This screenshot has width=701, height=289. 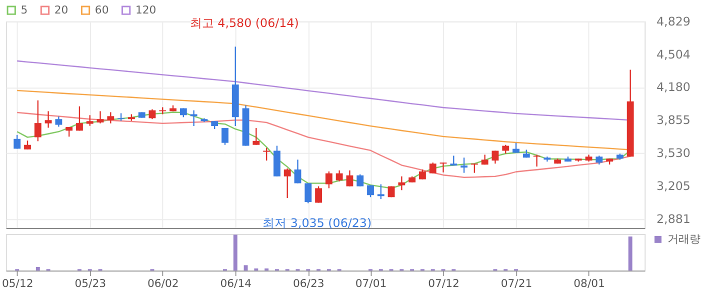 I want to click on annotation: 최저 3,035 (06/23), so click(x=317, y=223).